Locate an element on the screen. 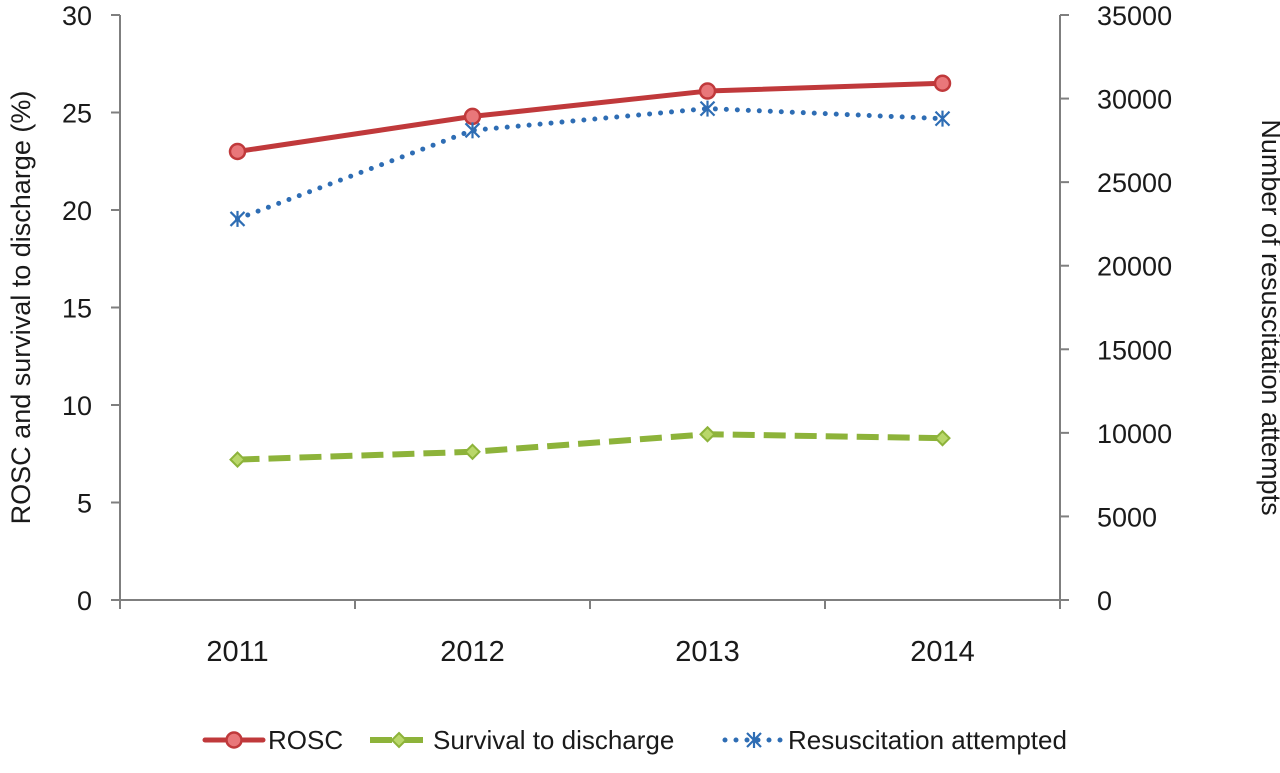  series-line-rosc is located at coordinates (590, 117).